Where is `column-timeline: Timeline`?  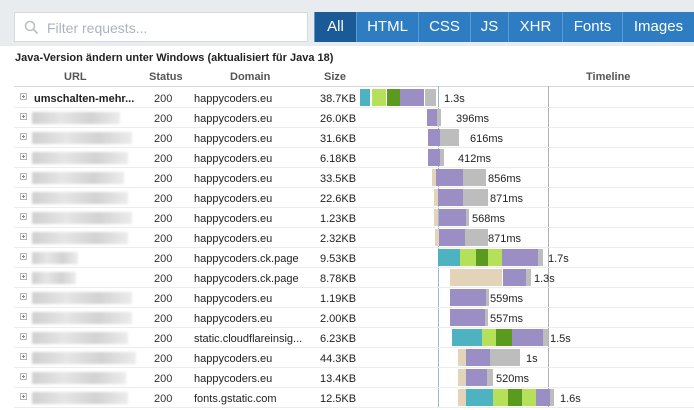
column-timeline: Timeline is located at coordinates (608, 77).